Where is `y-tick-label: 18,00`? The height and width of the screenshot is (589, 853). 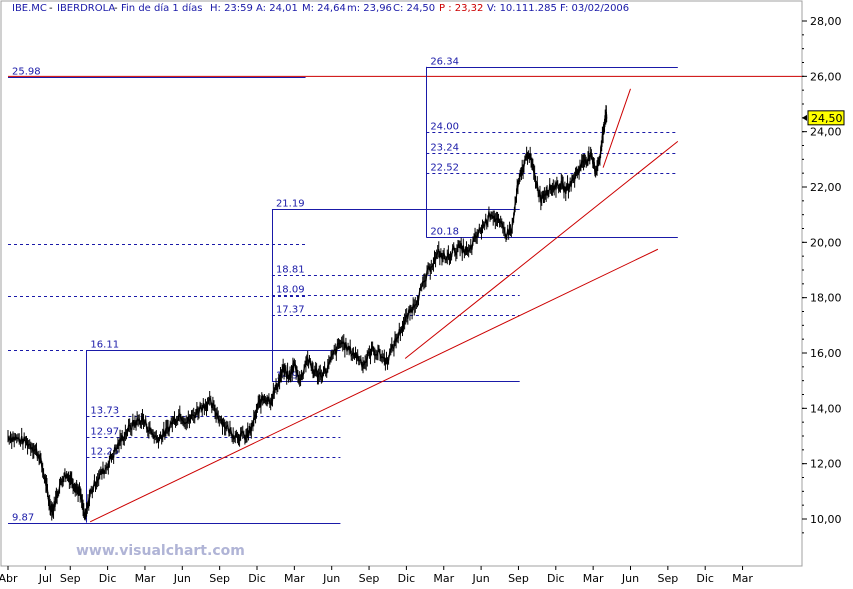 y-tick-label: 18,00 is located at coordinates (826, 298).